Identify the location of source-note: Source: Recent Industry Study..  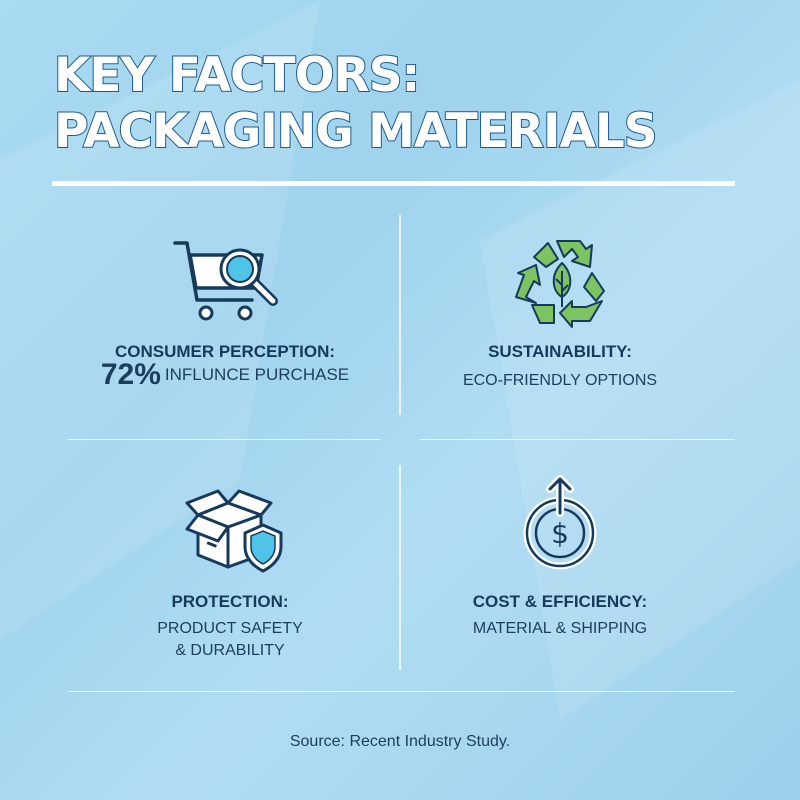
(400, 741).